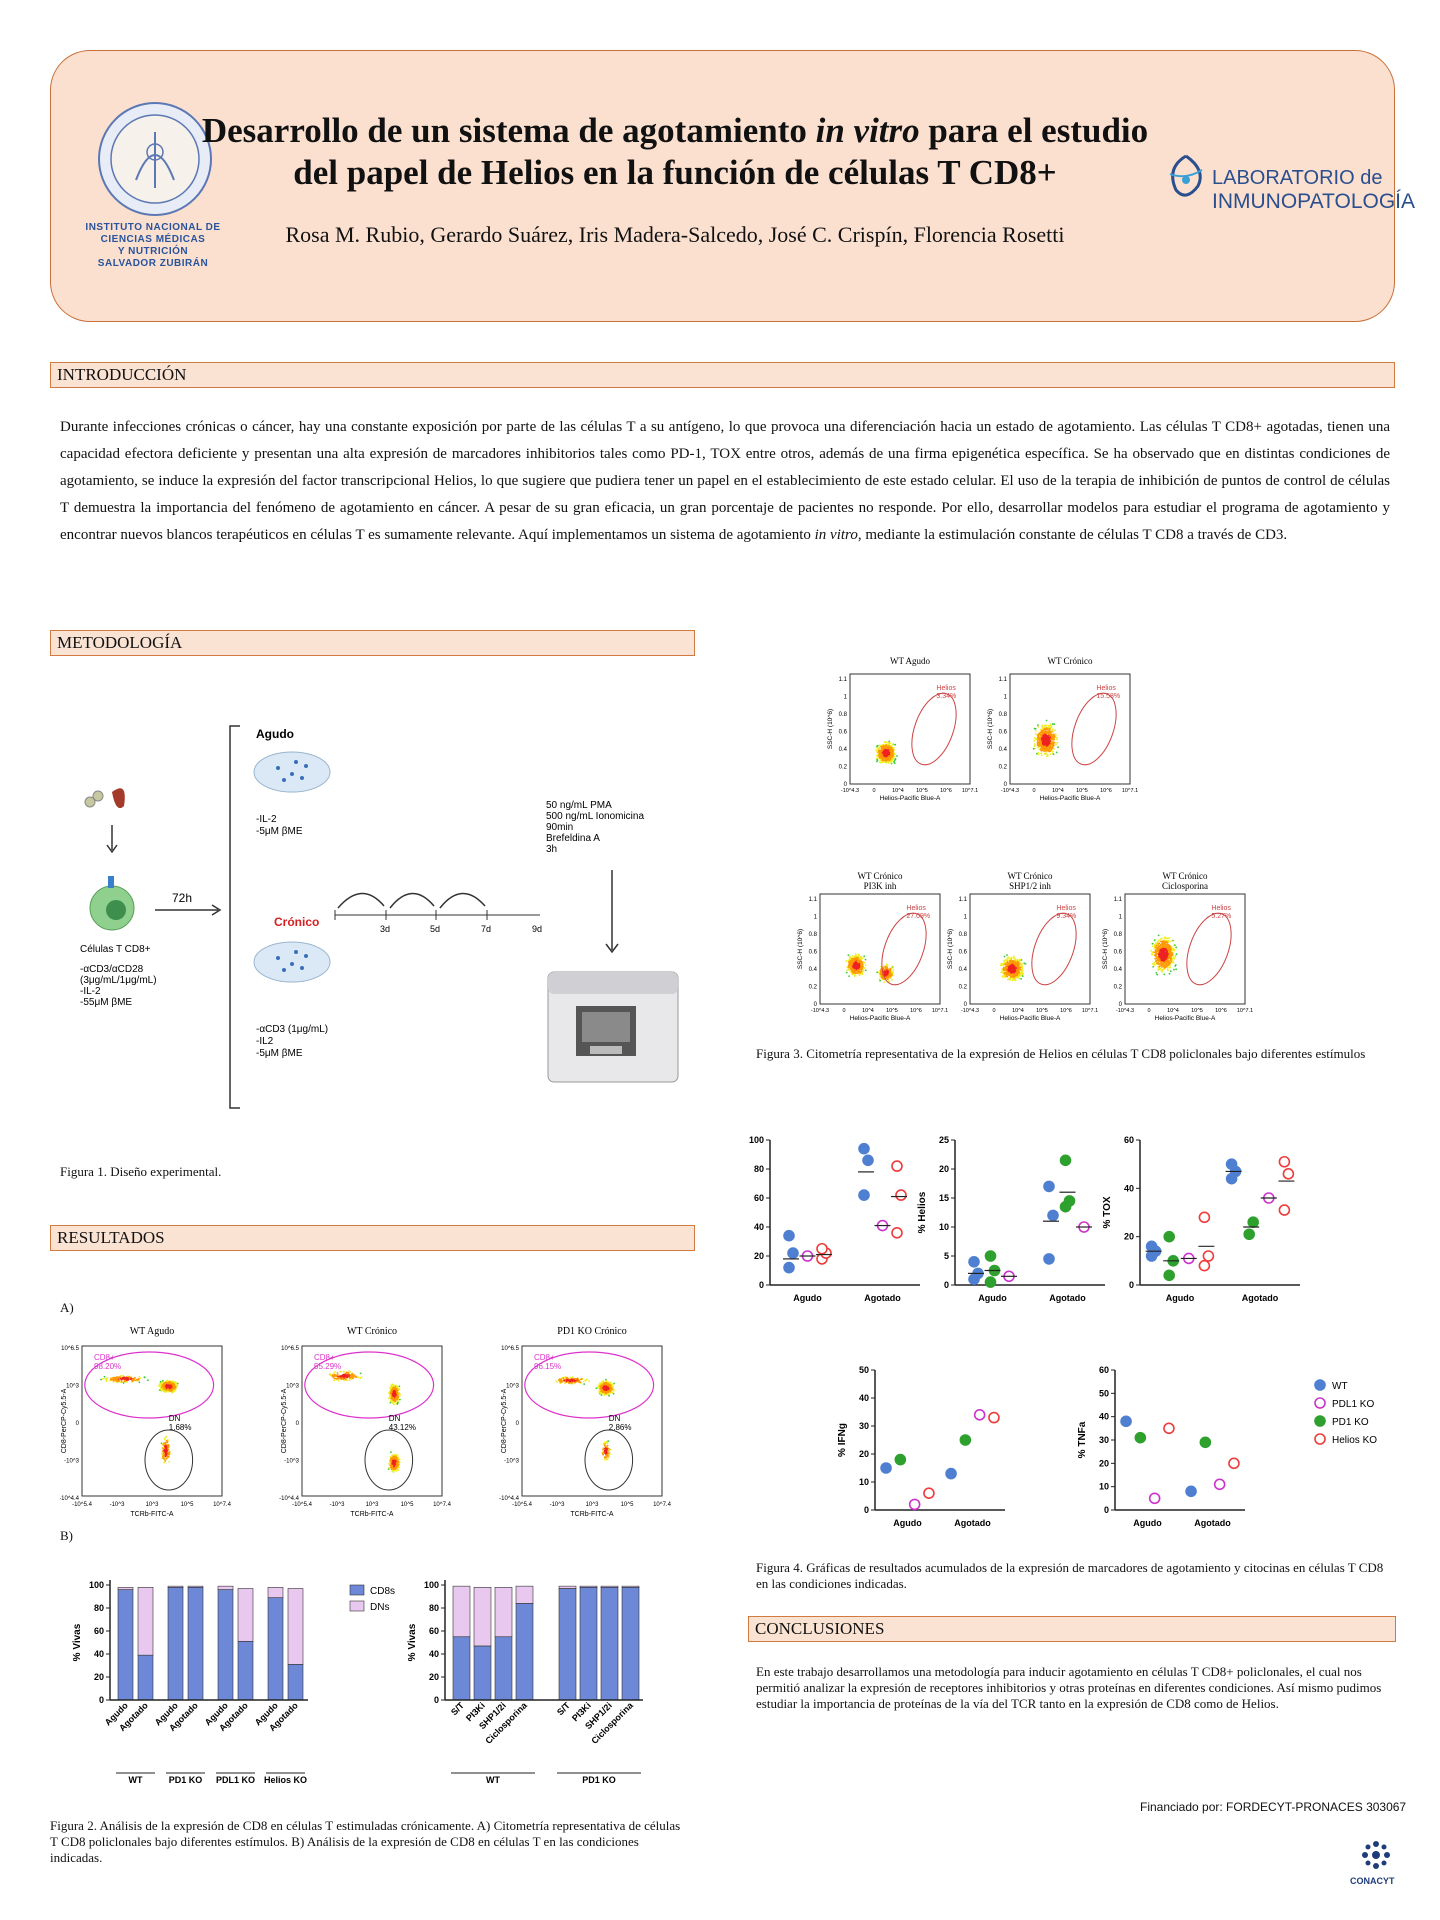 This screenshot has height=1920, width=1440. Describe the element at coordinates (1130, 791) in the screenshot. I see `x-tick: 10^7.1` at that location.